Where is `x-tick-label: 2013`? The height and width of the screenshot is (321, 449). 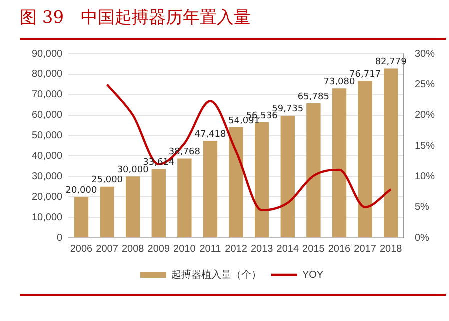
x-tick-label: 2013 is located at coordinates (262, 249).